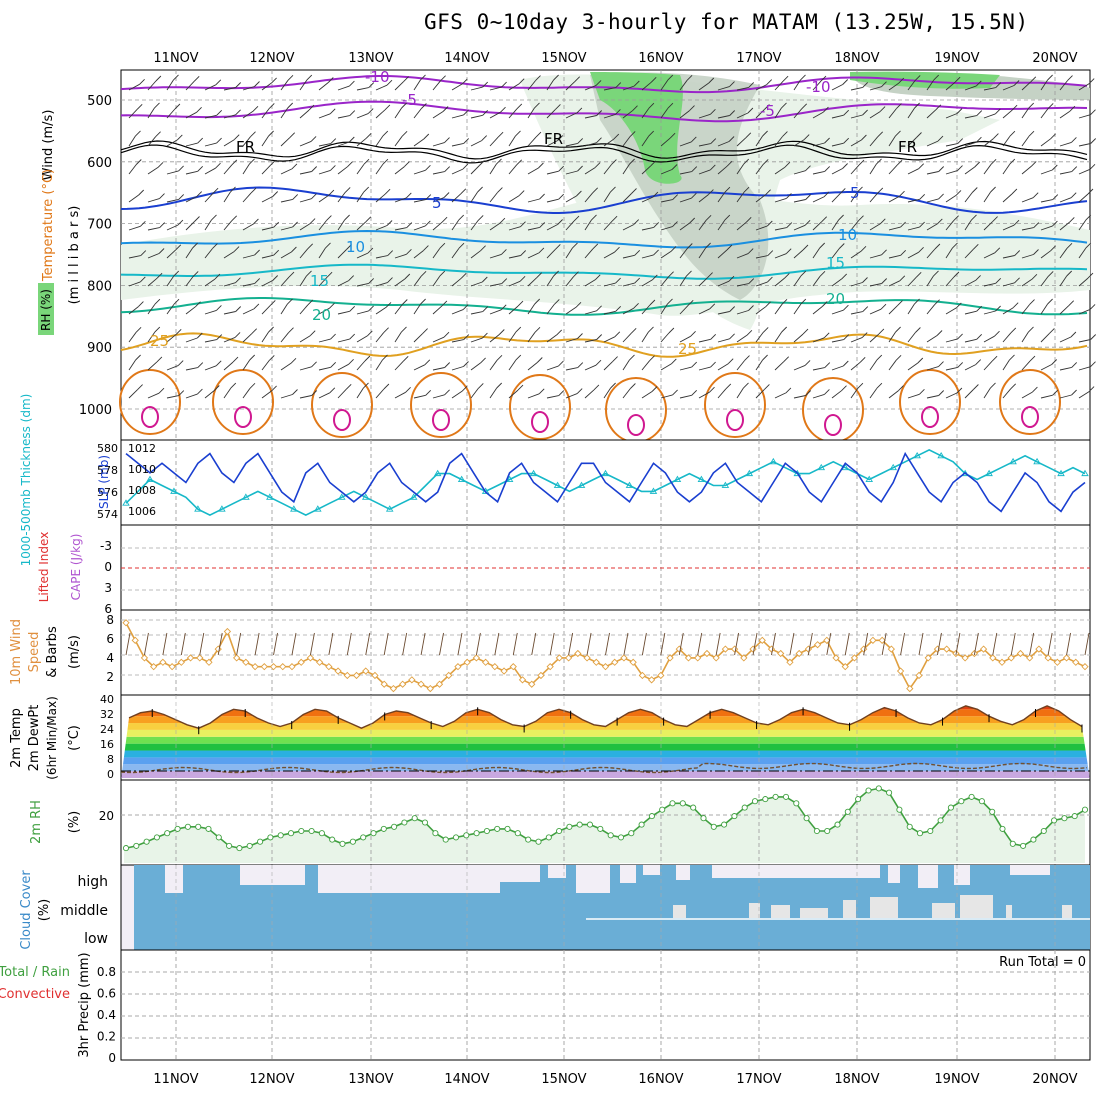 This screenshot has height=1100, width=1100. What do you see at coordinates (1042, 962) in the screenshot?
I see `run-total: Run Total = 0` at bounding box center [1042, 962].